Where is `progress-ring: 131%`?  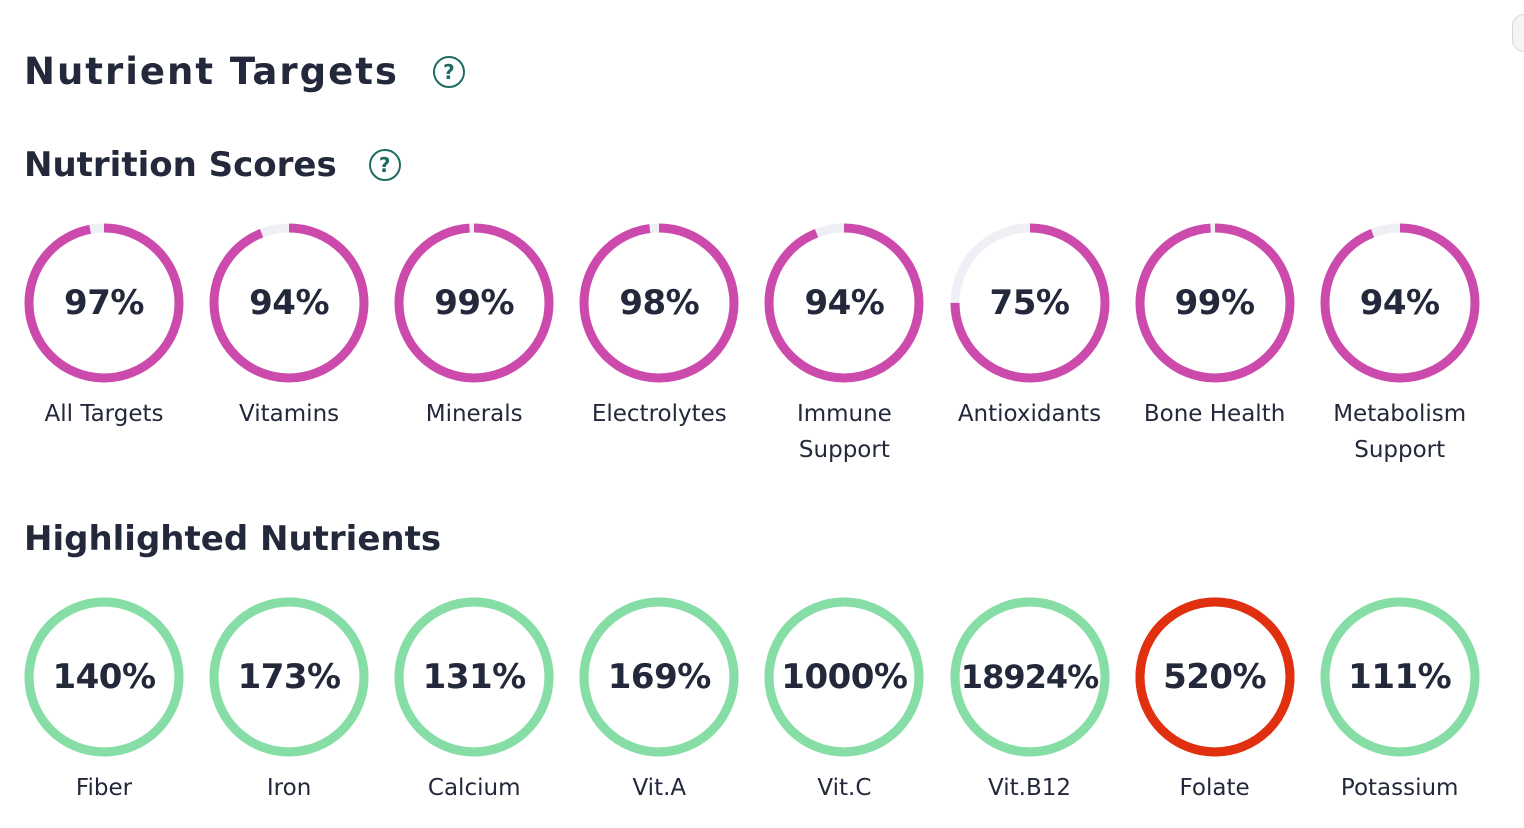
progress-ring: 131% is located at coordinates (474, 677).